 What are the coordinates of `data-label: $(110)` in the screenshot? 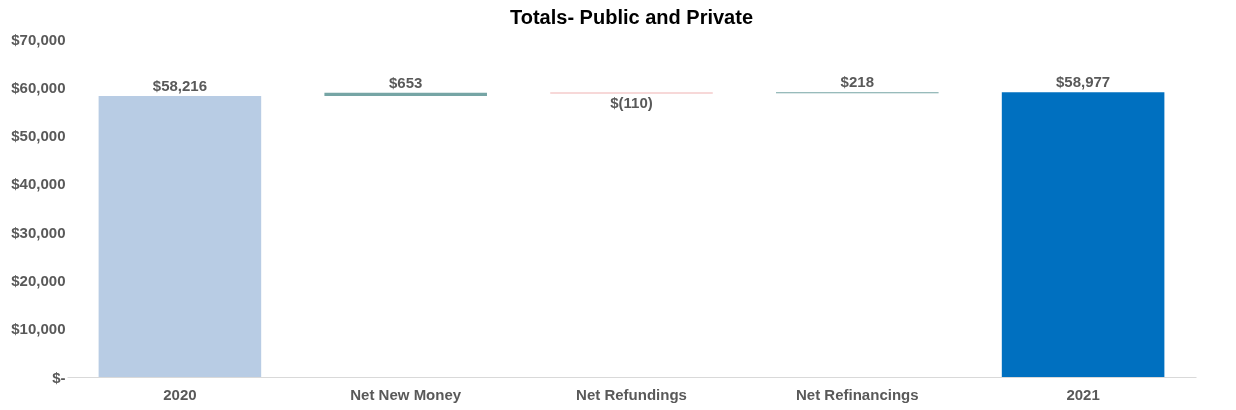 It's located at (631, 103).